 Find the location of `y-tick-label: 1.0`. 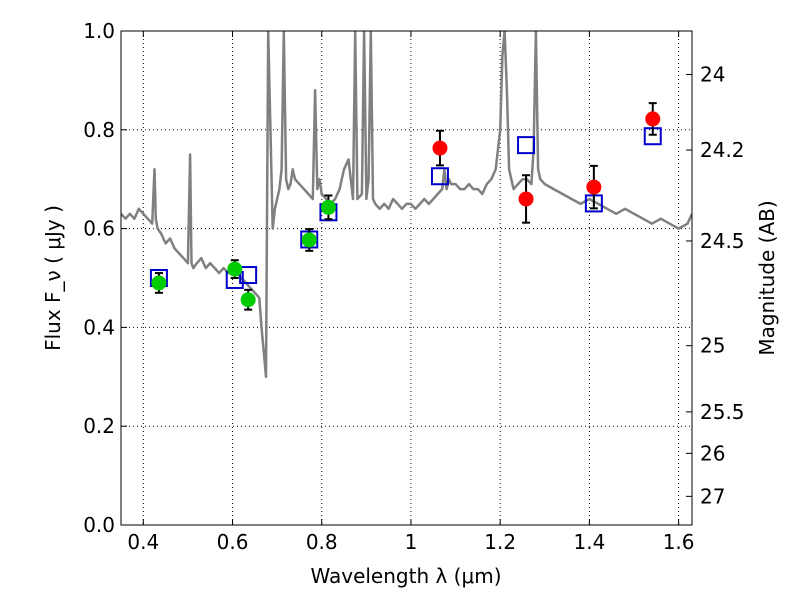

y-tick-label: 1.0 is located at coordinates (99, 31).